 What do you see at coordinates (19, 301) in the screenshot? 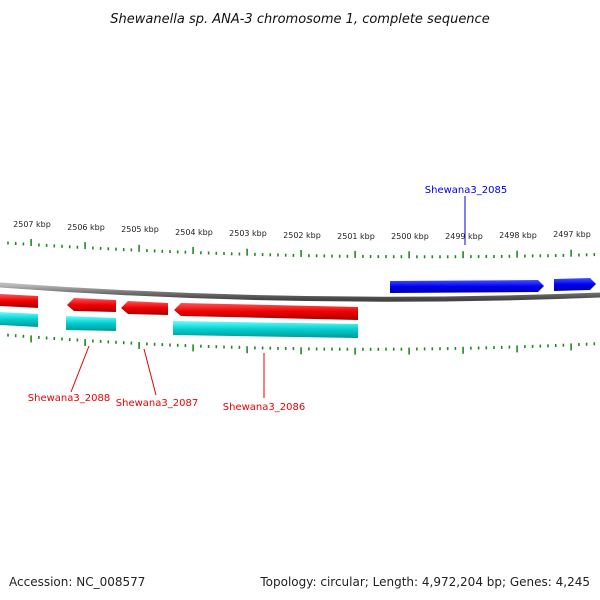
I see `gene-arrow-partial-left` at bounding box center [19, 301].